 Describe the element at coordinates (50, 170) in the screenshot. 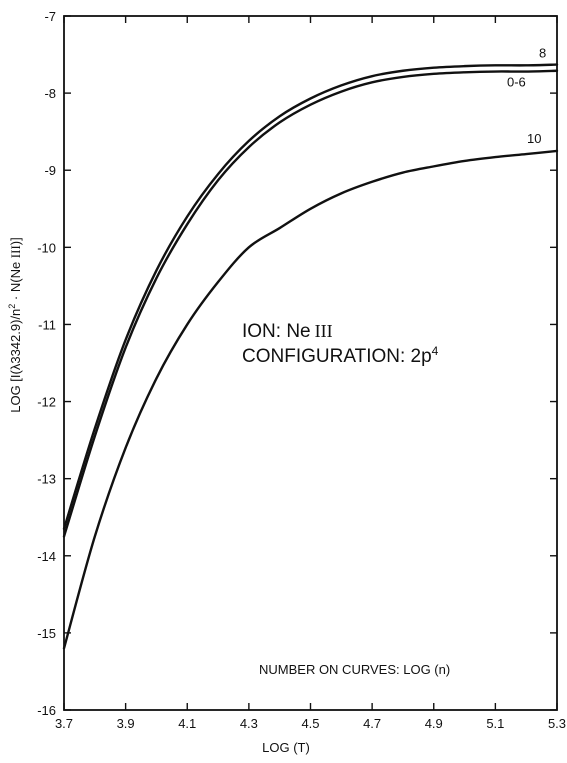

I see `y-tick-label: -9` at that location.